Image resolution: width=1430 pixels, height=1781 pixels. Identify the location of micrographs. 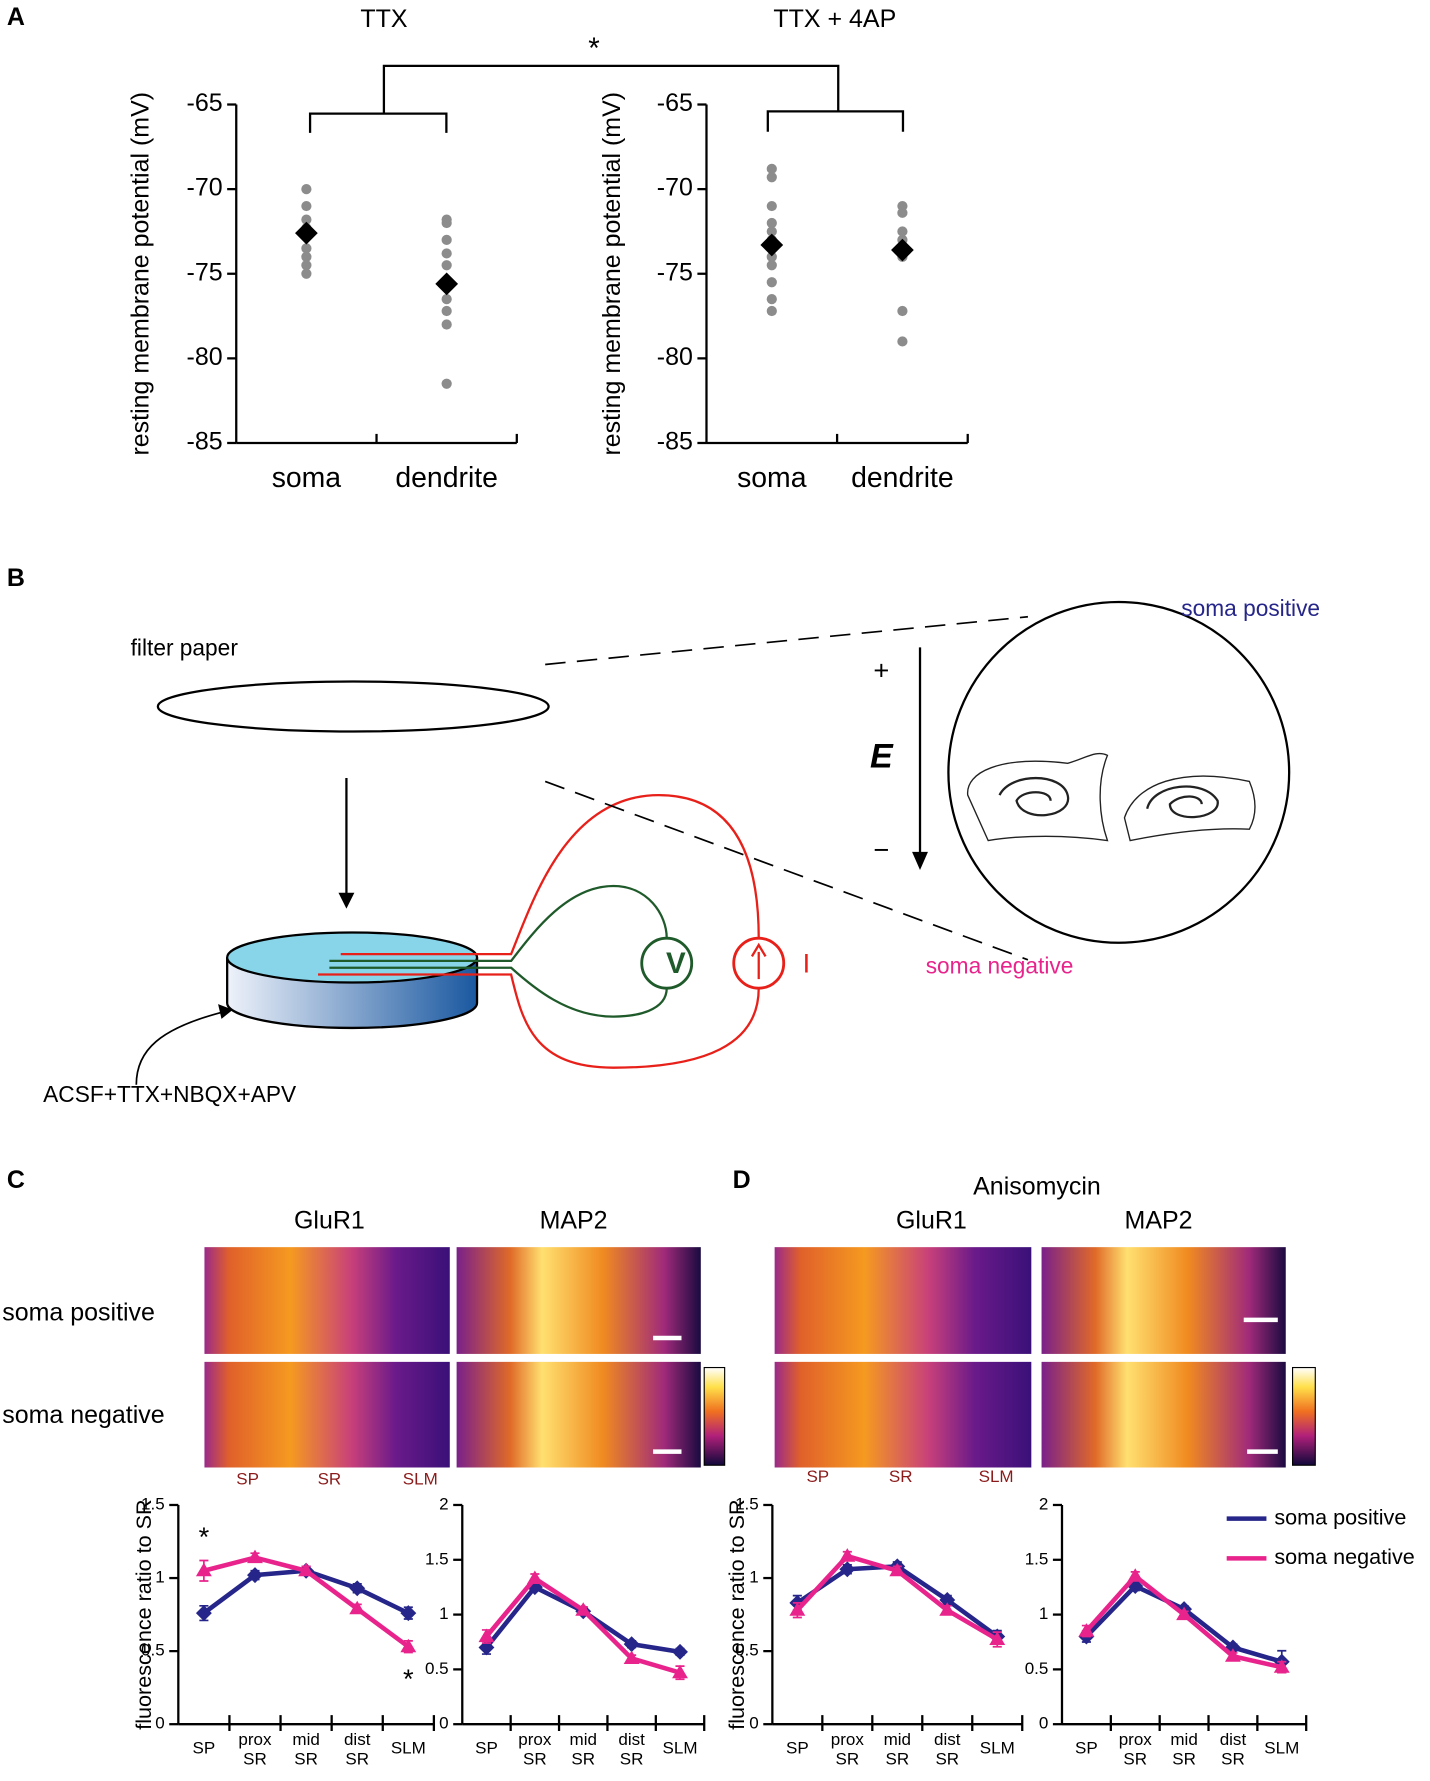
(760, 1357).